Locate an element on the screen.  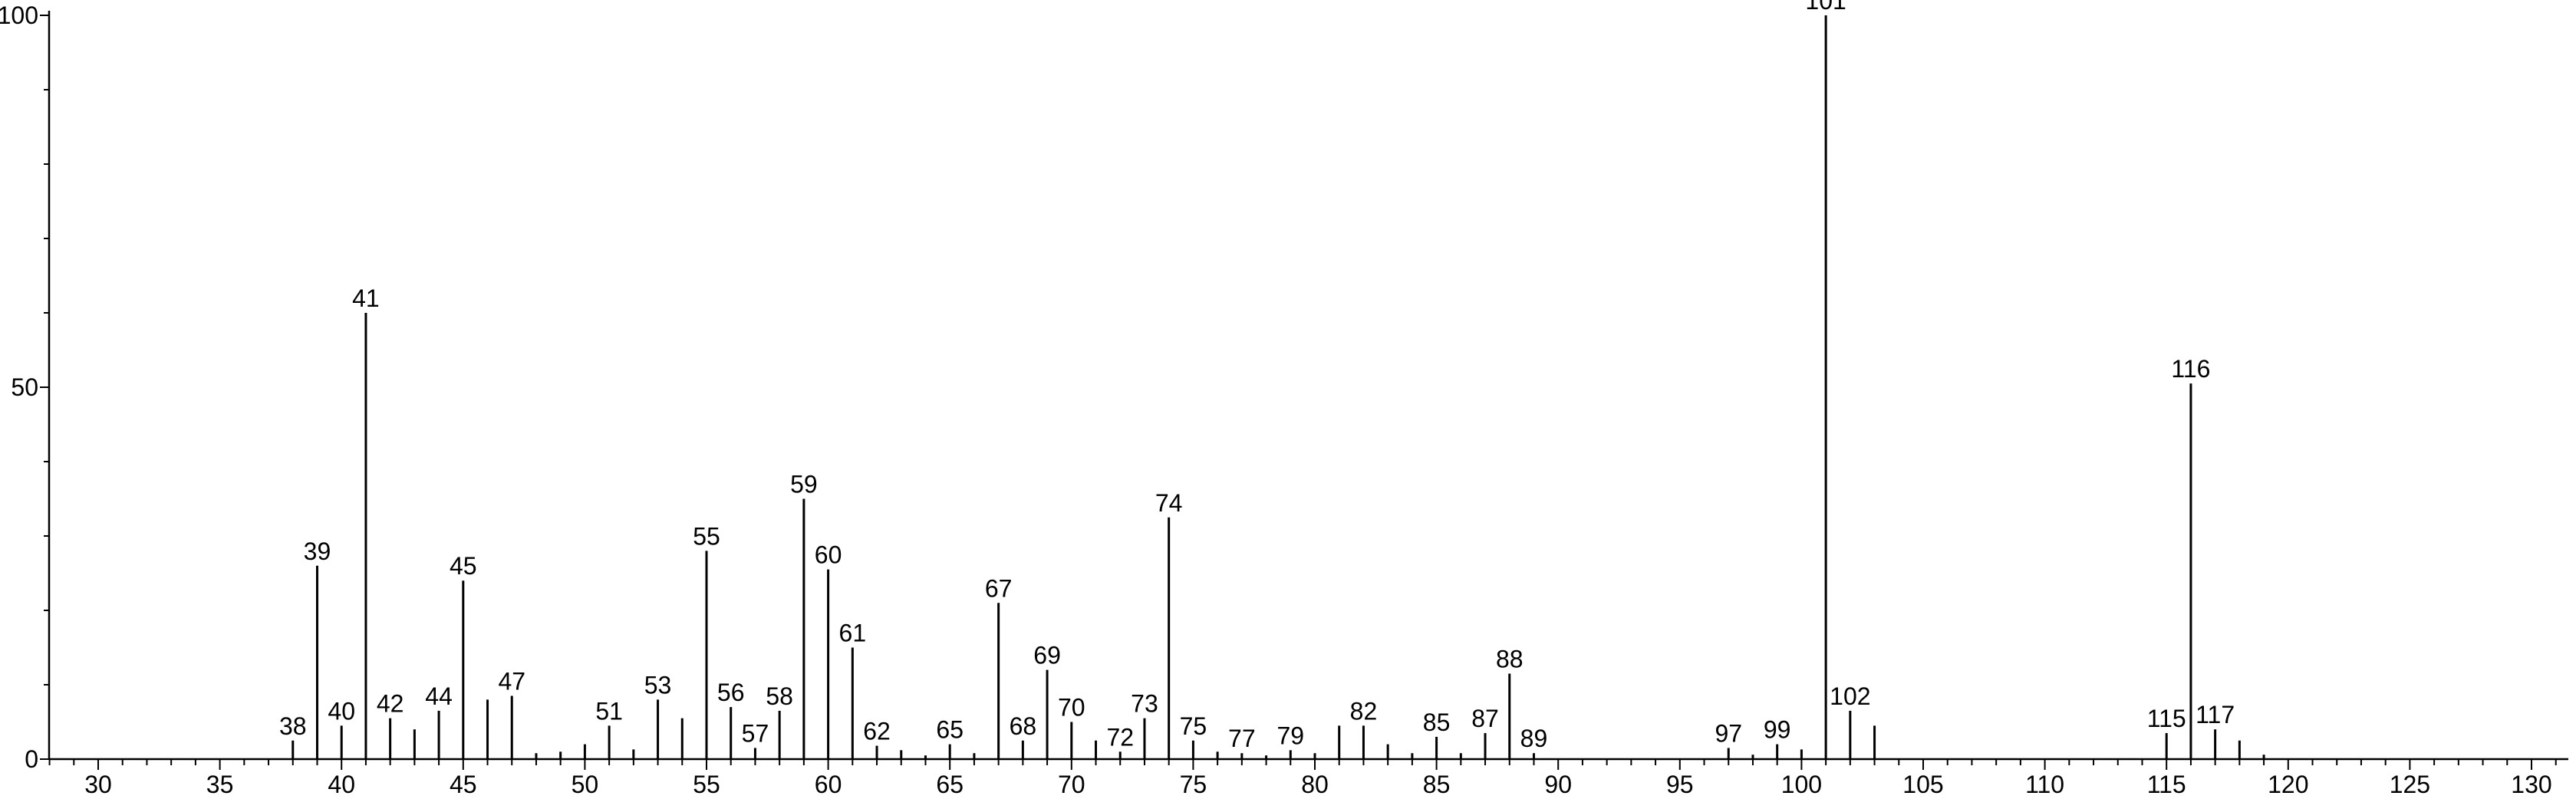
x-tick-label: 85 is located at coordinates (1437, 784).